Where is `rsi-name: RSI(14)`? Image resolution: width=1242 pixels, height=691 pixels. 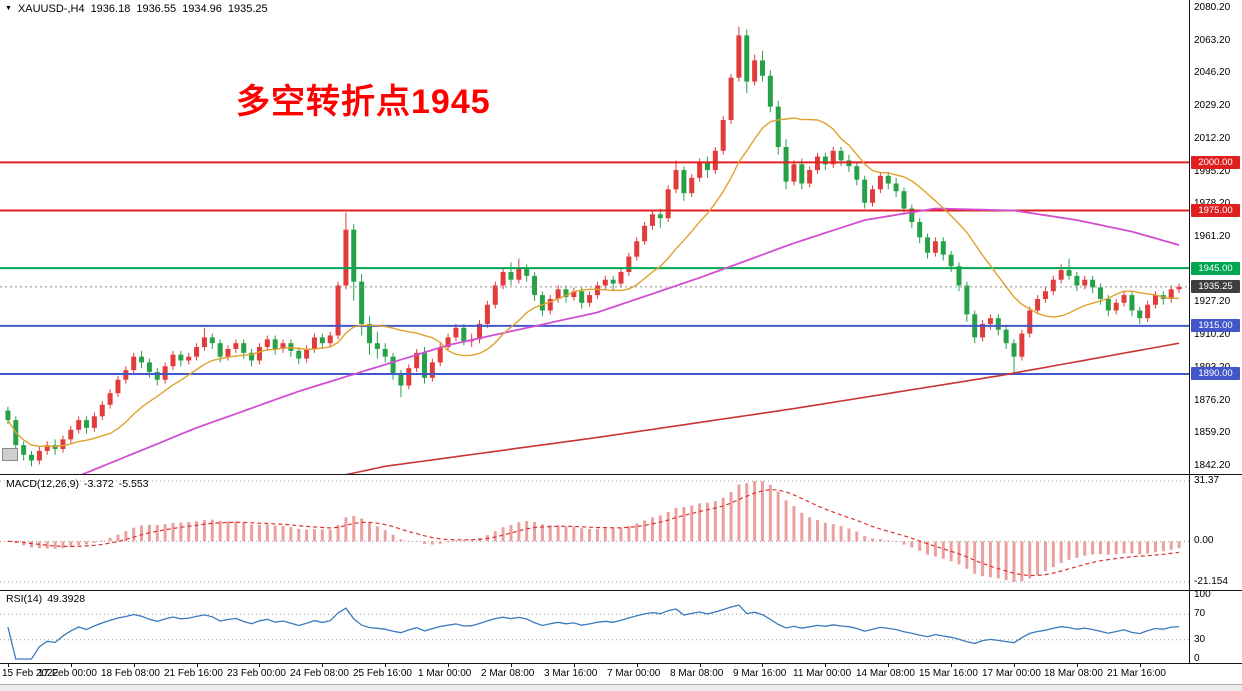
rsi-name: RSI(14) is located at coordinates (24, 599).